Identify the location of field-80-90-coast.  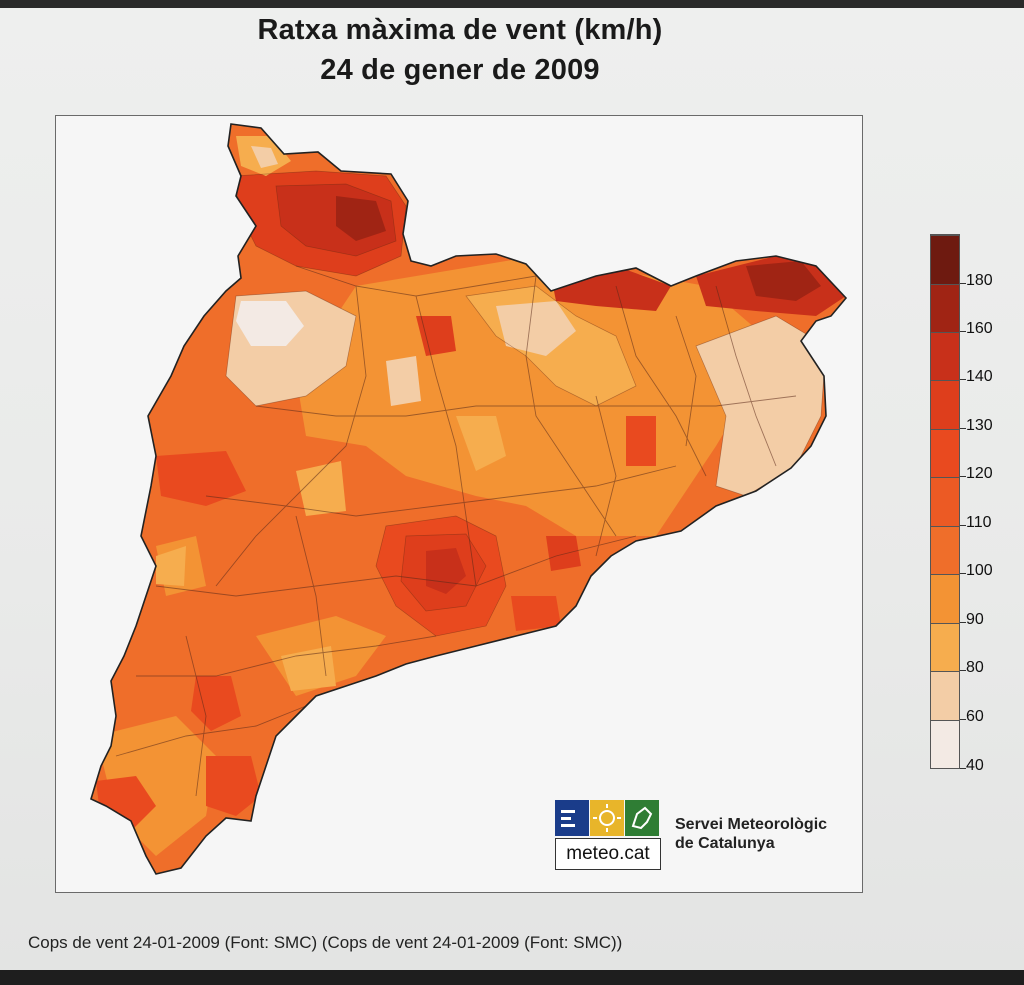
(308, 668).